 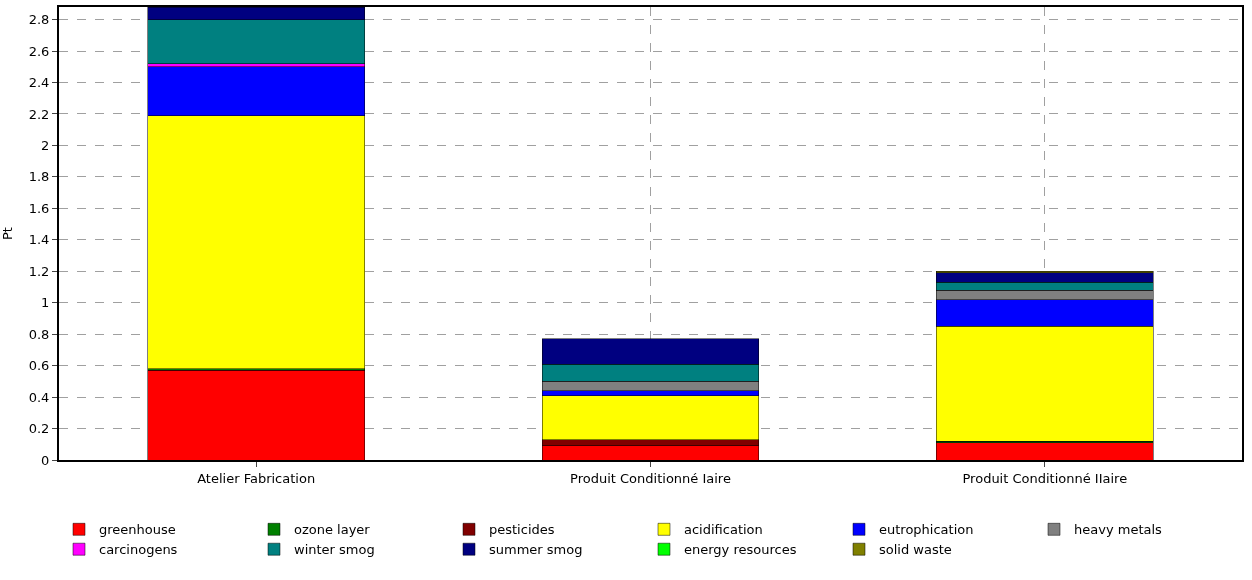 I want to click on x-tick-label: Atelier Fabrication, so click(x=256, y=478).